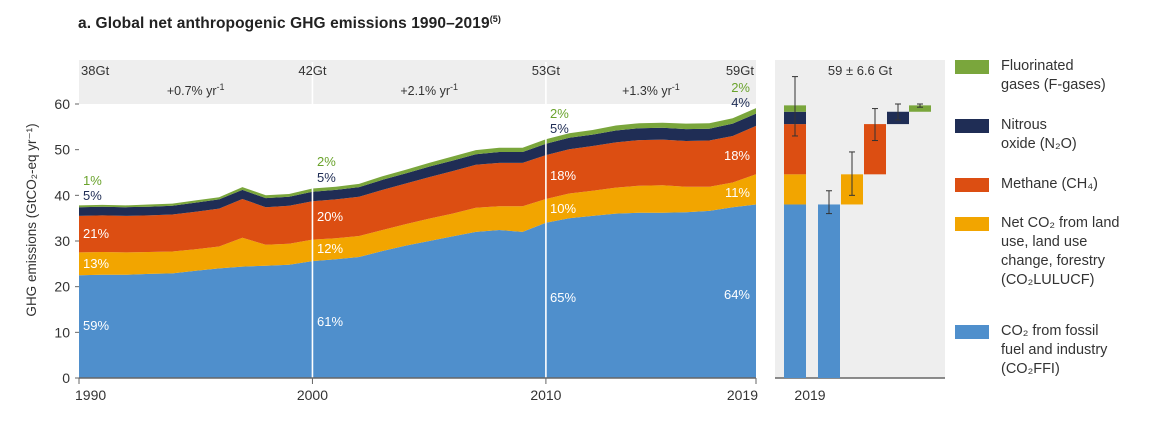  I want to click on area-fgases, so click(417, 158).